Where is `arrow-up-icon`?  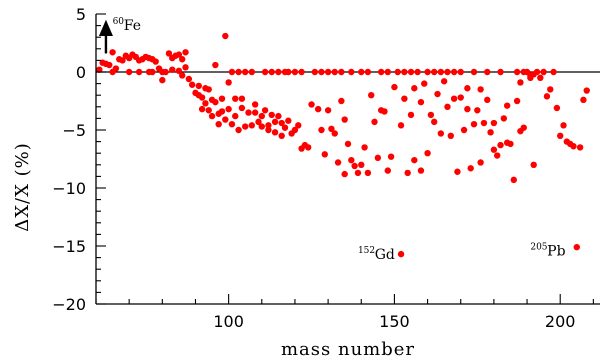 arrow-up-icon is located at coordinates (105, 28).